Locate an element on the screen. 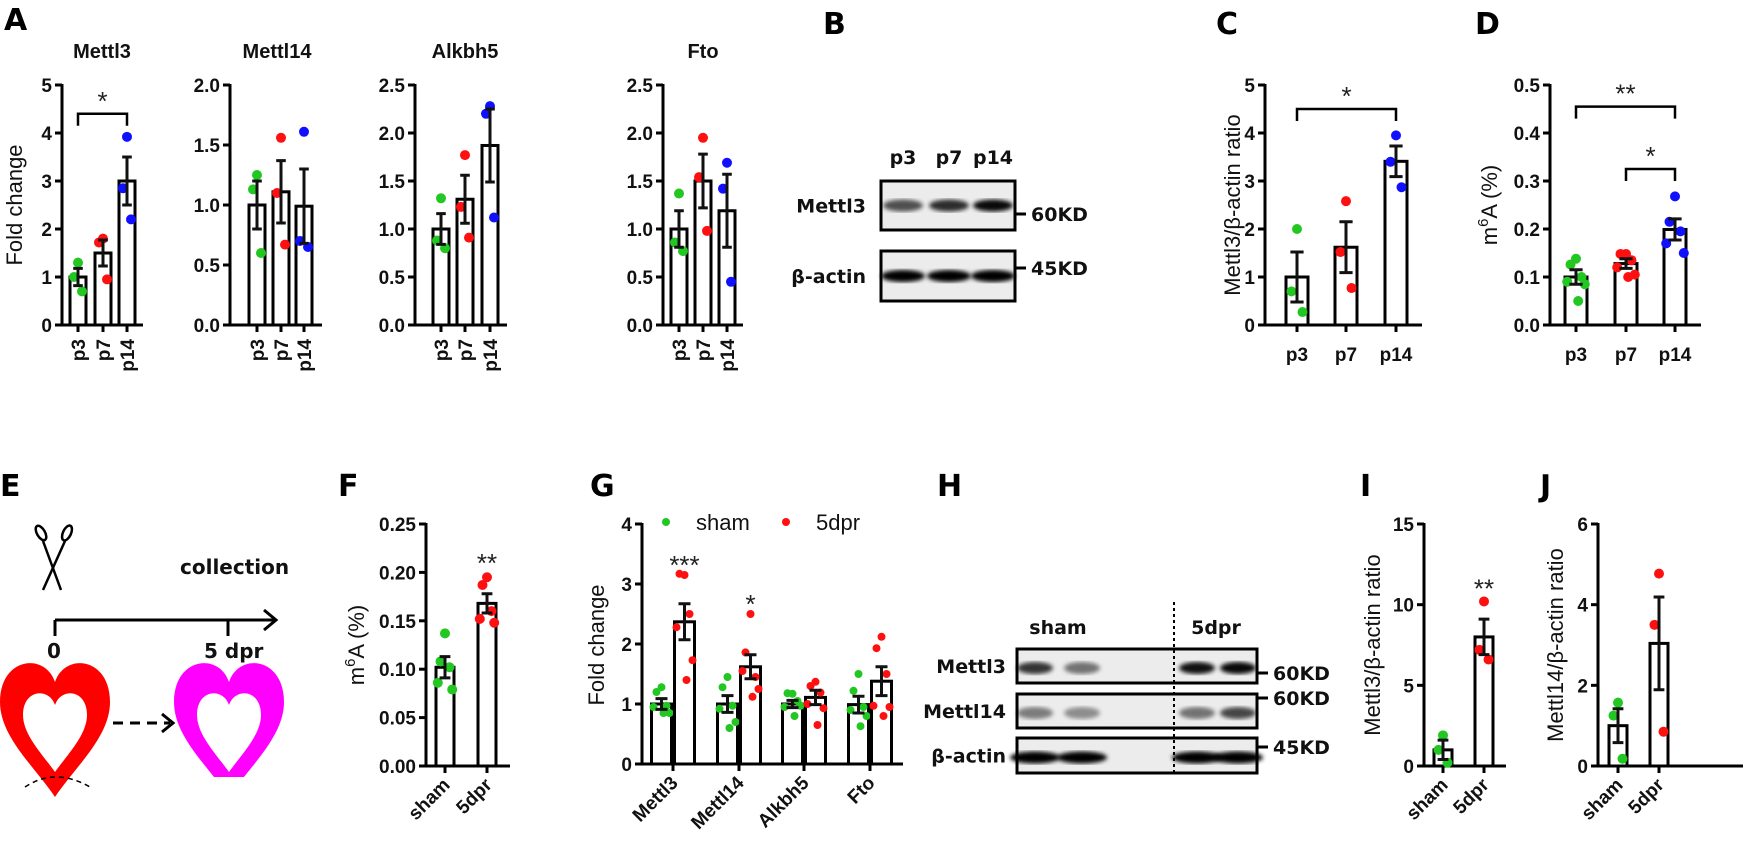  panel-label-d: D is located at coordinates (1487, 24).